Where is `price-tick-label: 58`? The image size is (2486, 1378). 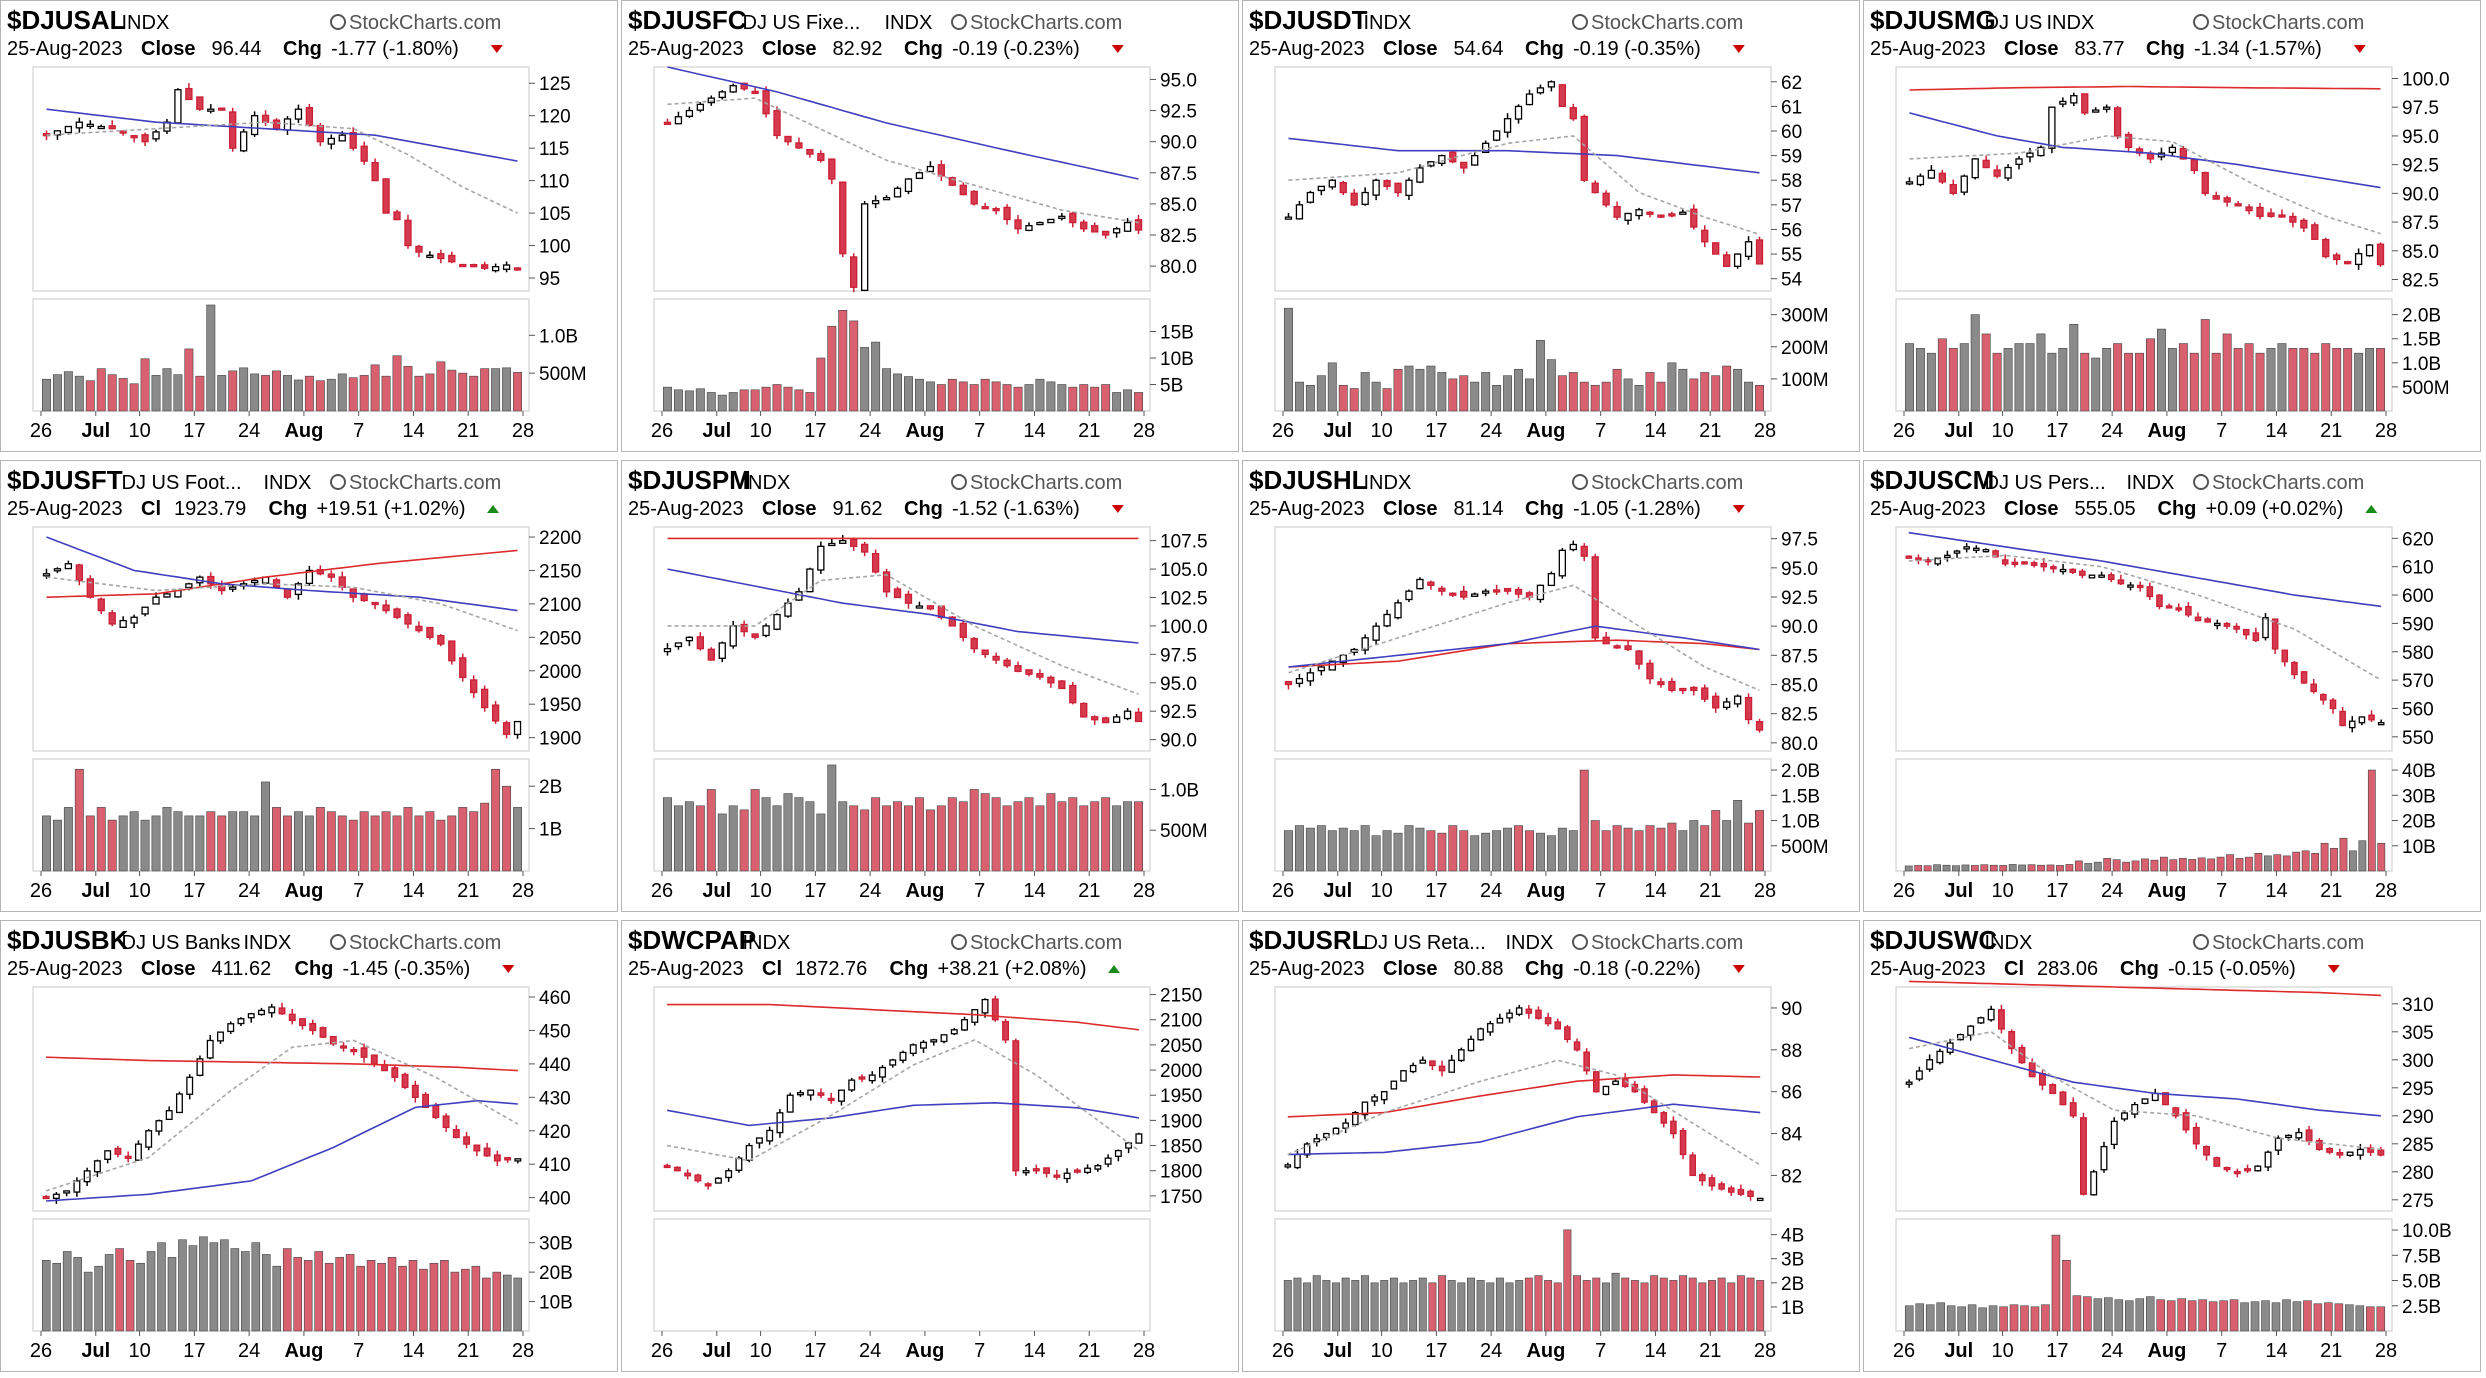
price-tick-label: 58 is located at coordinates (1791, 181).